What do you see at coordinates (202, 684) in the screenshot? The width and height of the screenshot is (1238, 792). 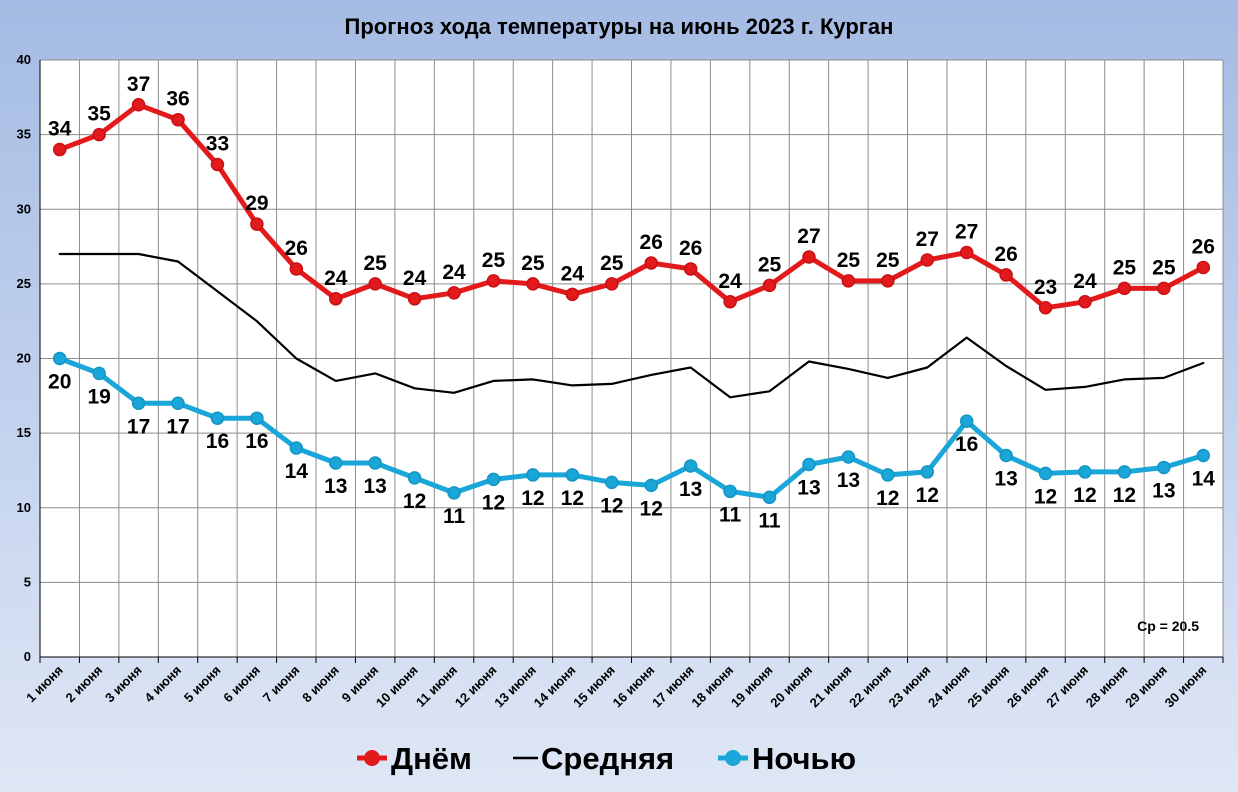 I see `x-tick-label: 5 июня` at bounding box center [202, 684].